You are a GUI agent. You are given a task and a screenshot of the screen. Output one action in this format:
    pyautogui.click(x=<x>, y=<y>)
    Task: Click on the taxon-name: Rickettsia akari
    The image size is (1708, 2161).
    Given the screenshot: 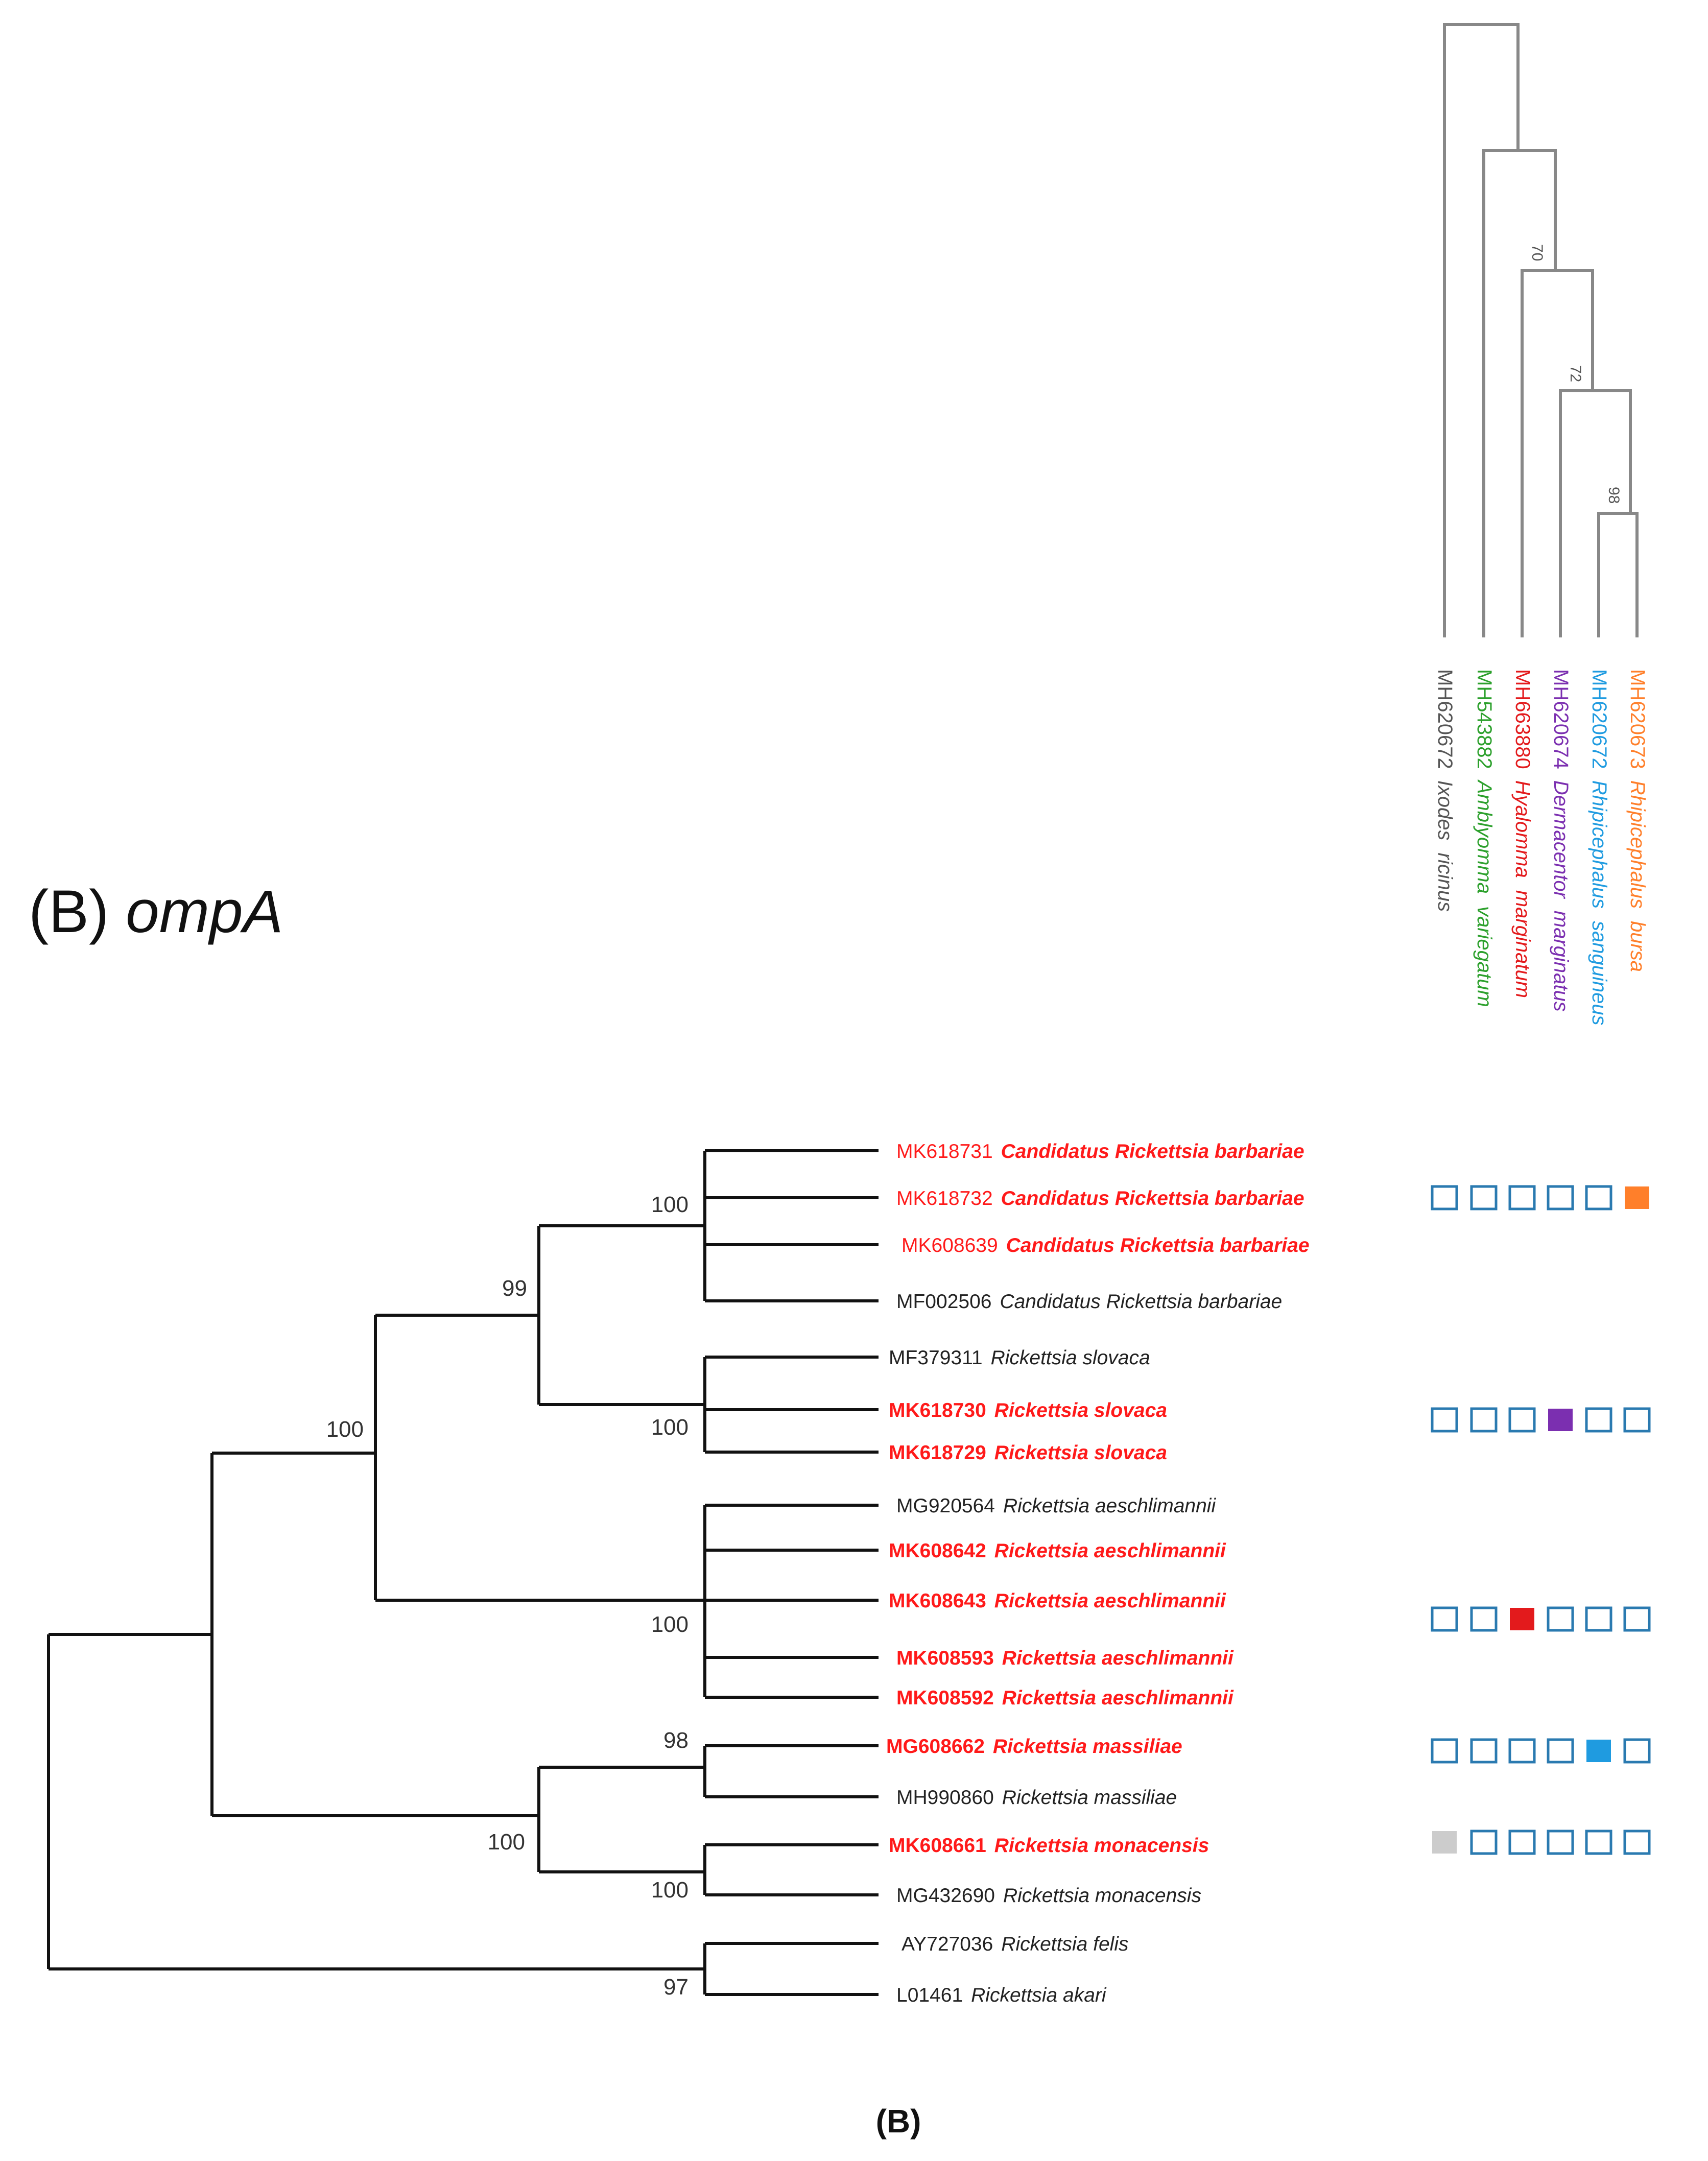 What is the action you would take?
    pyautogui.click(x=1039, y=1995)
    